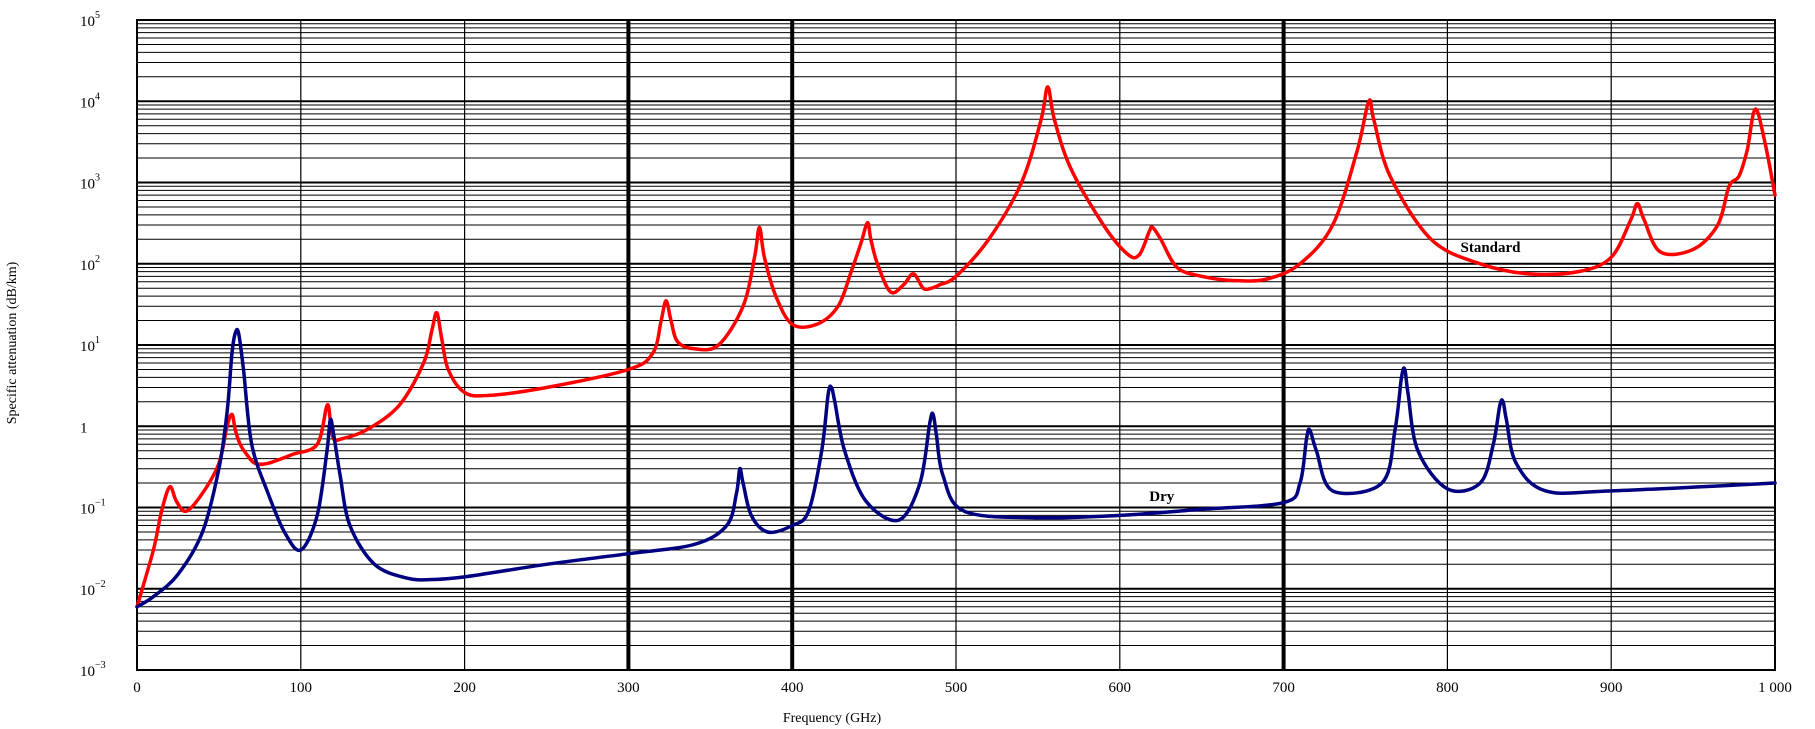  Describe the element at coordinates (628, 688) in the screenshot. I see `x-tick-label: 300` at that location.